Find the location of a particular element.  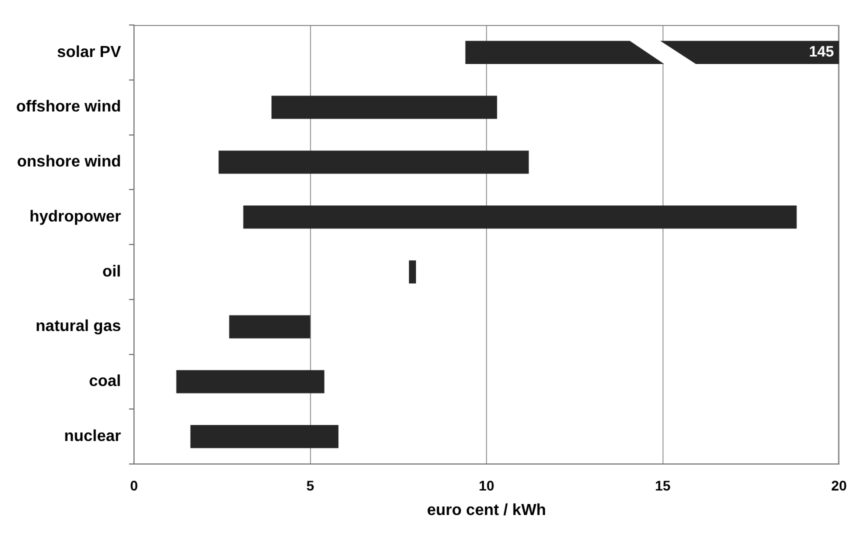

y-tick-label: offshore wind is located at coordinates (68, 107).